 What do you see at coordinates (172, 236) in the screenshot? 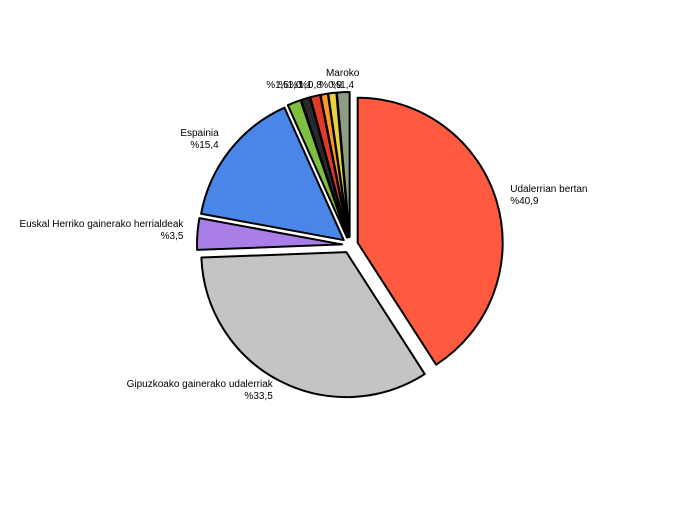
I see `value-label: %3,5` at bounding box center [172, 236].